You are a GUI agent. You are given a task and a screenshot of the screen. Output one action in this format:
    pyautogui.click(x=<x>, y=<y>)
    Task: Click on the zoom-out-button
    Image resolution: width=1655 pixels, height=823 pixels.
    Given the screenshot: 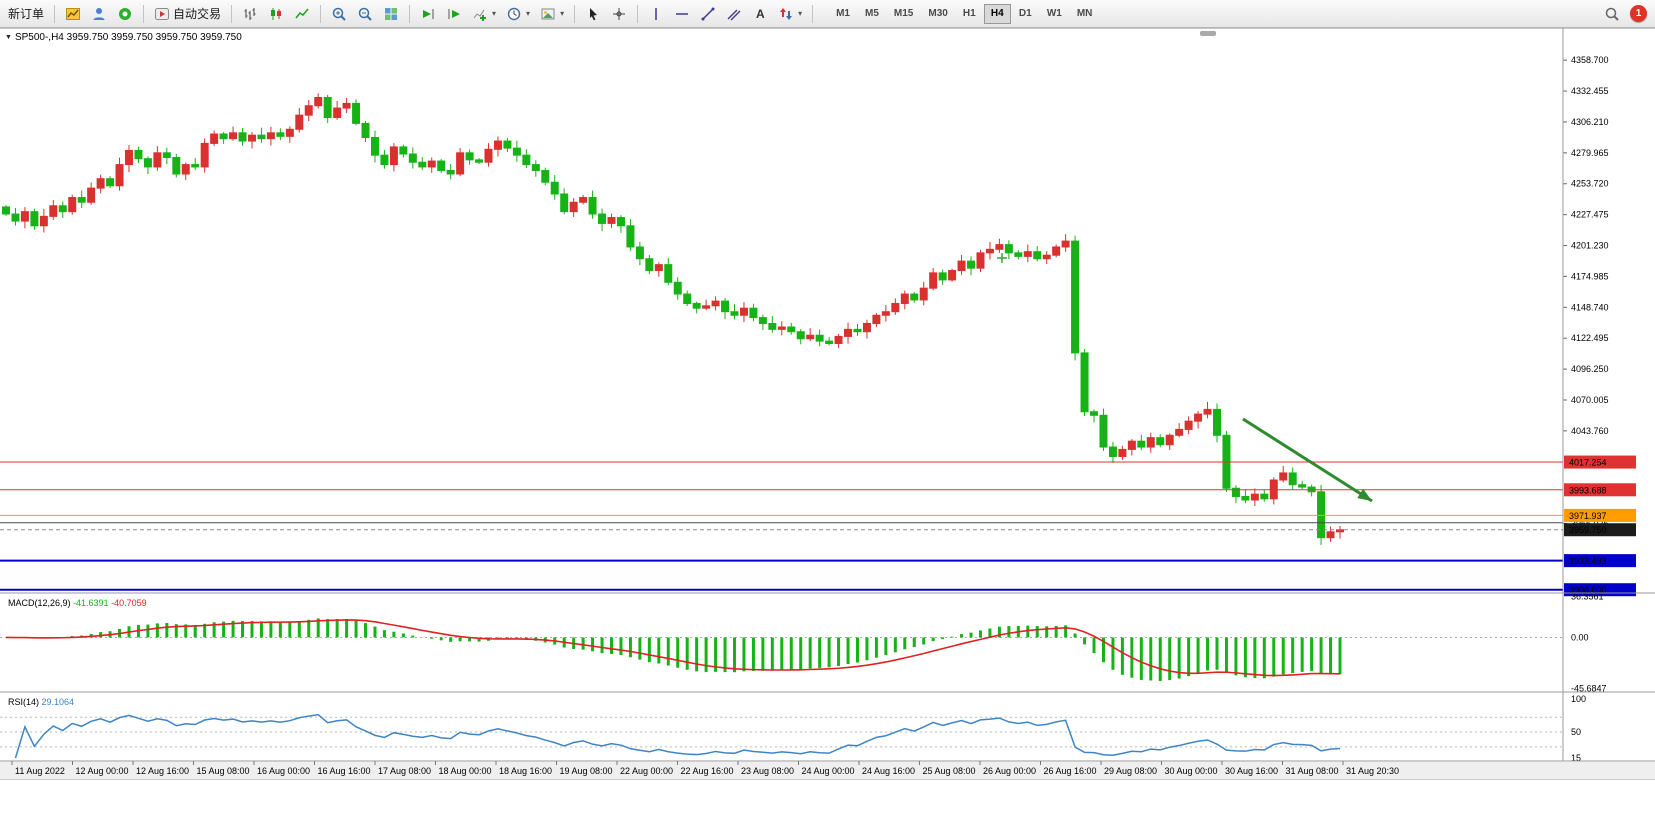 What is the action you would take?
    pyautogui.click(x=365, y=14)
    